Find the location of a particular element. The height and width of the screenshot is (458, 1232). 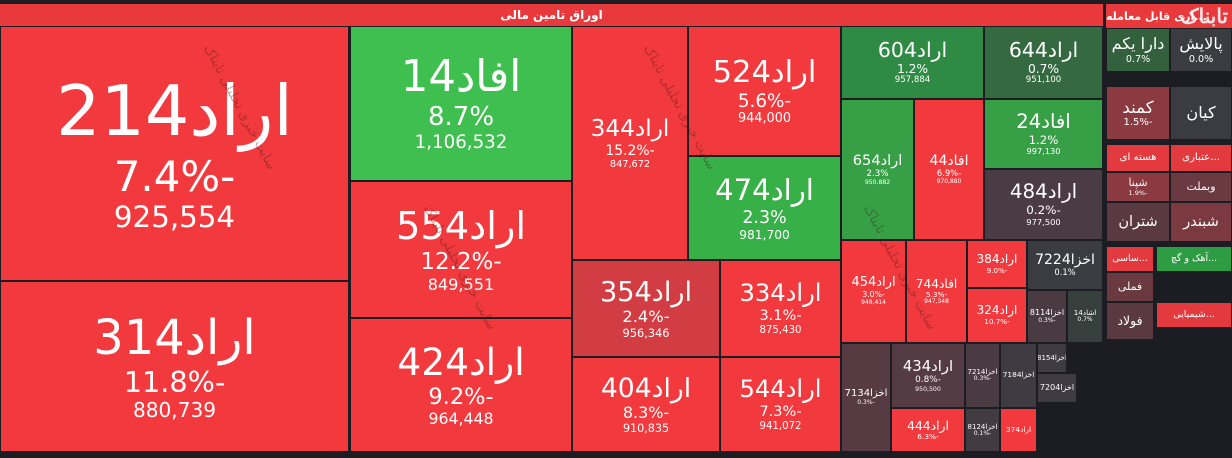

tile-change: -5.6% is located at coordinates (764, 101).